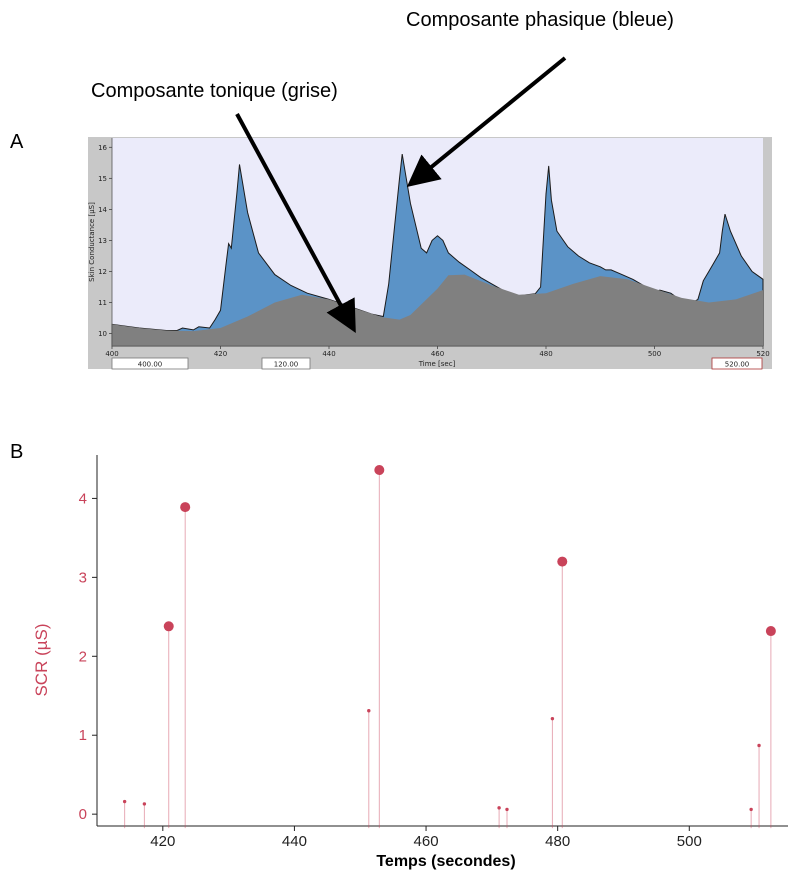 This screenshot has height=872, width=792. I want to click on panel-b-y-axis-label: SCR (µS), so click(41, 659).